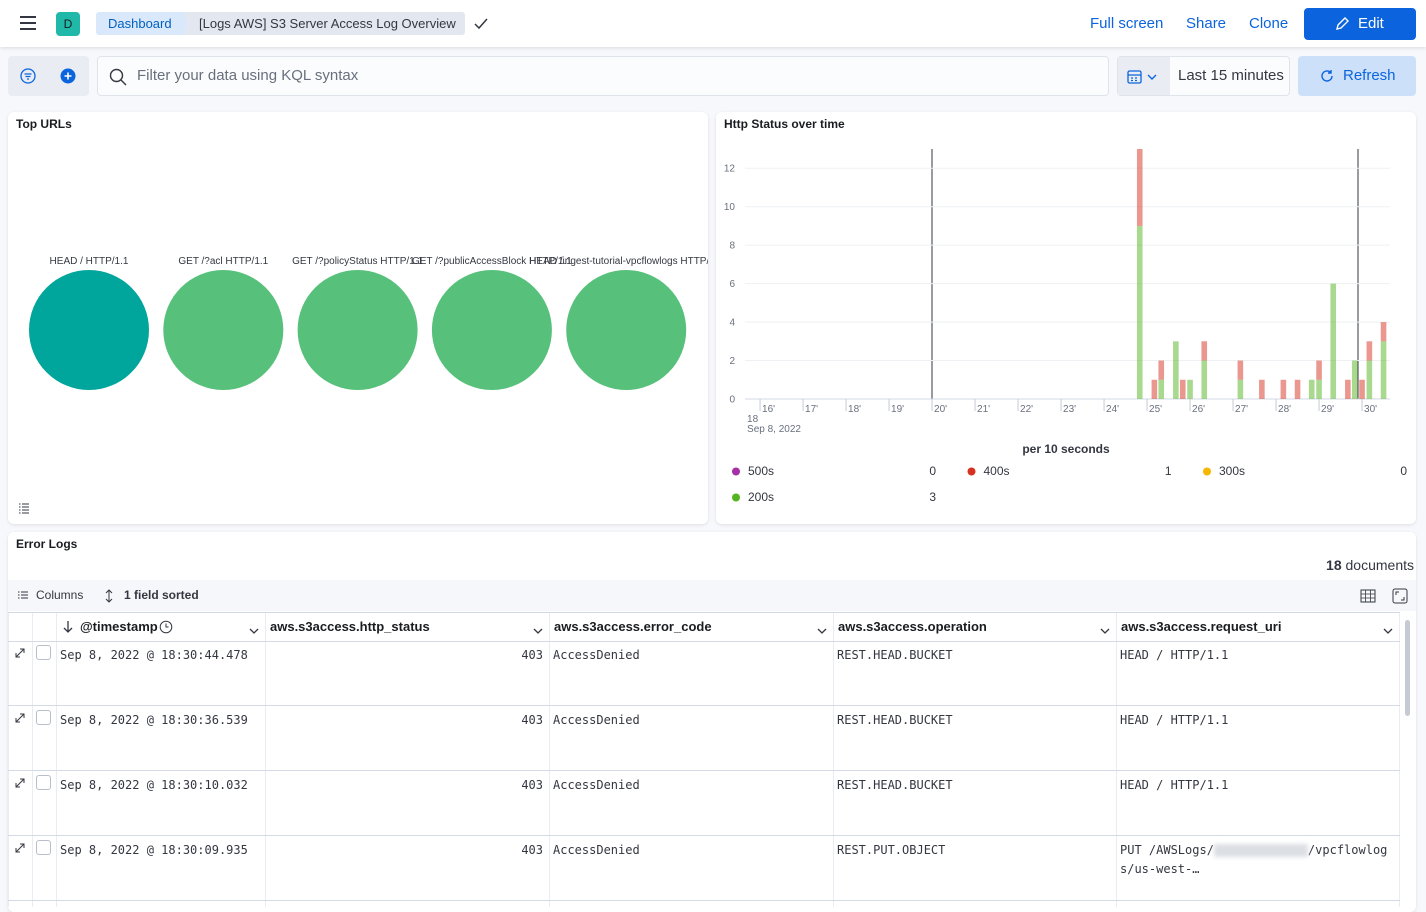 Image resolution: width=1426 pixels, height=912 pixels. I want to click on breadcrumb: [Logs AWS] S3 Server Access Log Overview, so click(324, 23).